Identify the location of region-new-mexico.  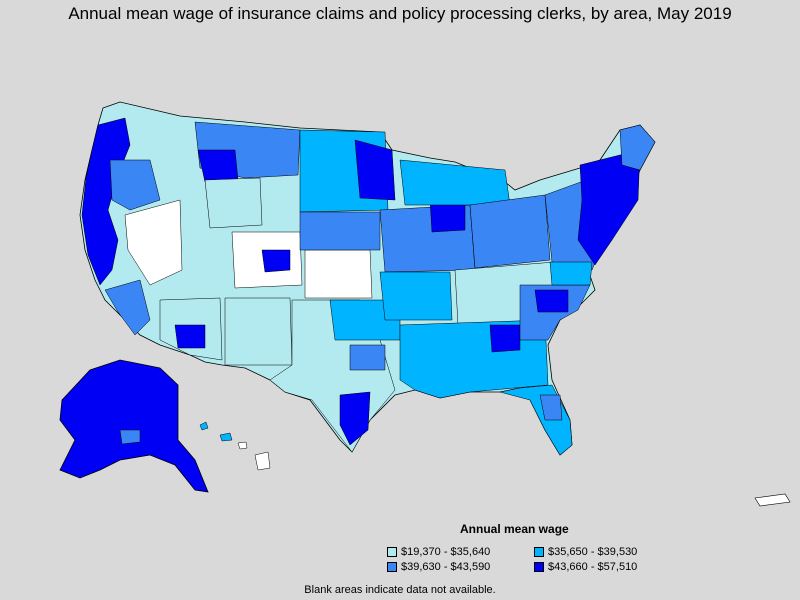
(258, 331).